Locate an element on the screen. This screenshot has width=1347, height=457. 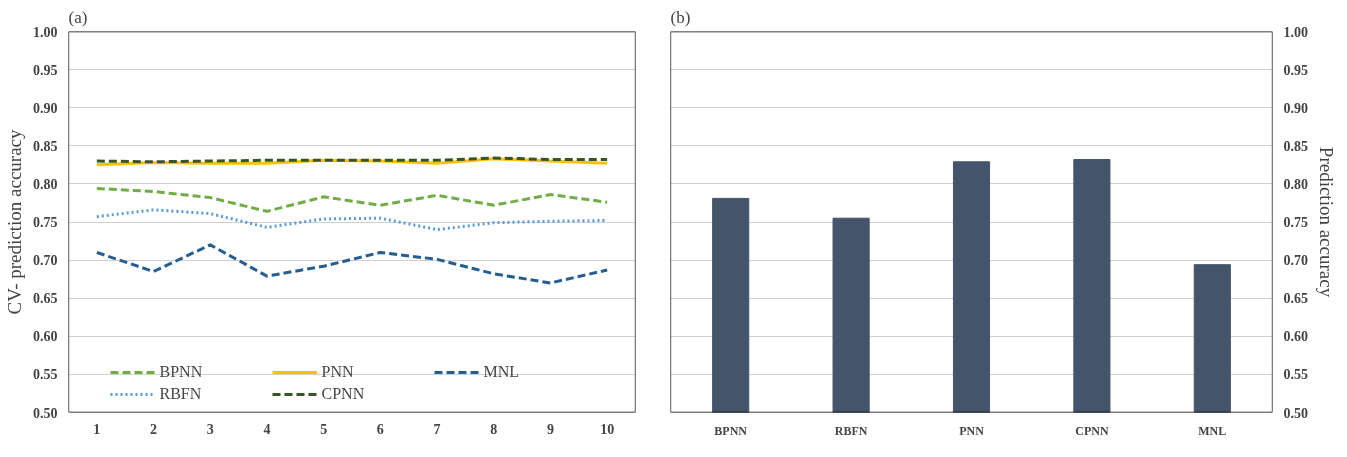
chart-title: (b) is located at coordinates (680, 17).